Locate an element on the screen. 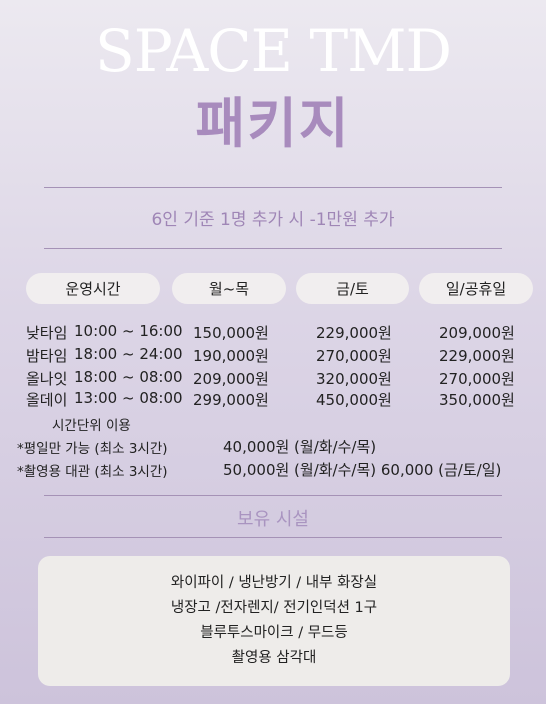 This screenshot has height=704, width=546. divider-subtitle is located at coordinates (273, 248).